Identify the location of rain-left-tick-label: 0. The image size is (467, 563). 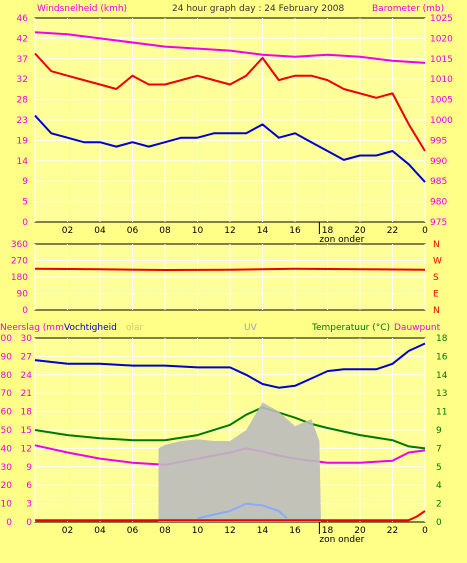
(29, 523).